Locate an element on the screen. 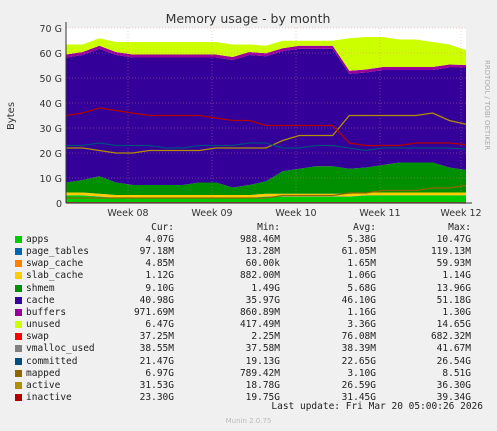  legend-label: apps is located at coordinates (37, 239).